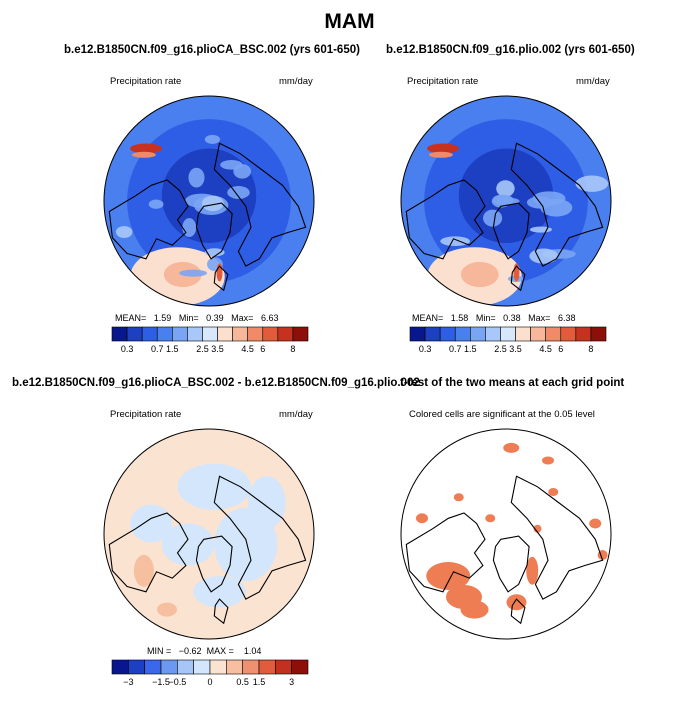 This screenshot has width=699, height=717. I want to click on panel3-colorbar-label: 3, so click(291, 682).